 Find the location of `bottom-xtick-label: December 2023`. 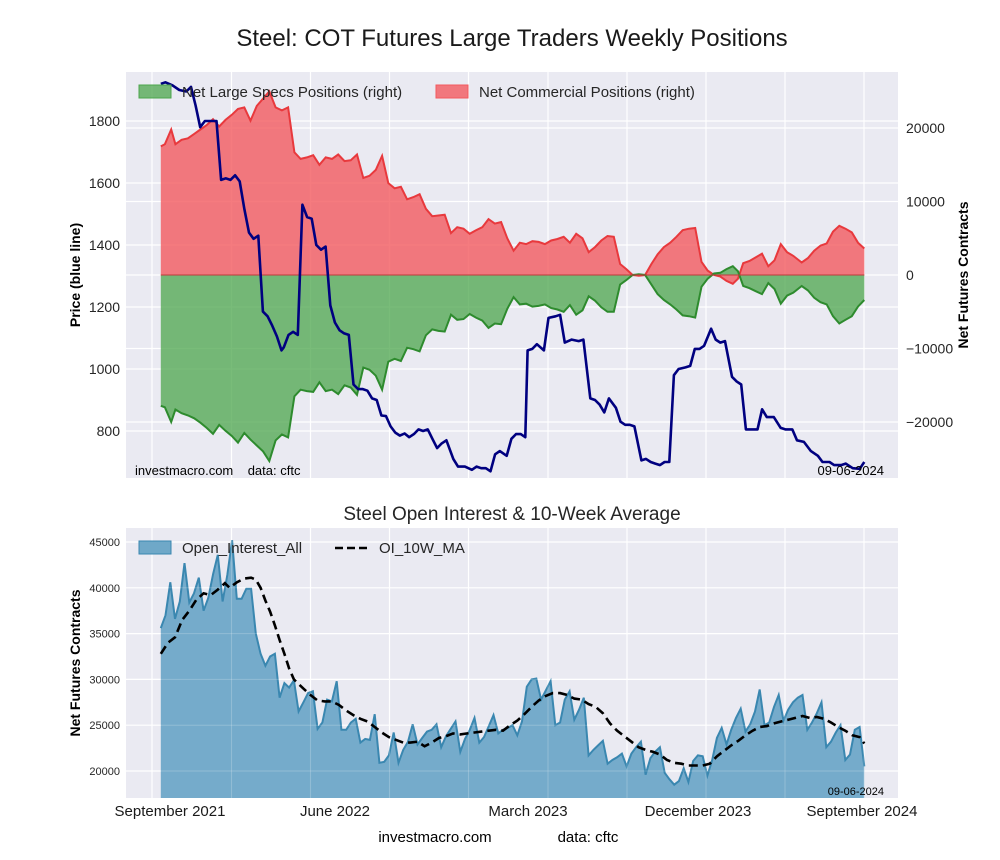

bottom-xtick-label: December 2023 is located at coordinates (698, 811).